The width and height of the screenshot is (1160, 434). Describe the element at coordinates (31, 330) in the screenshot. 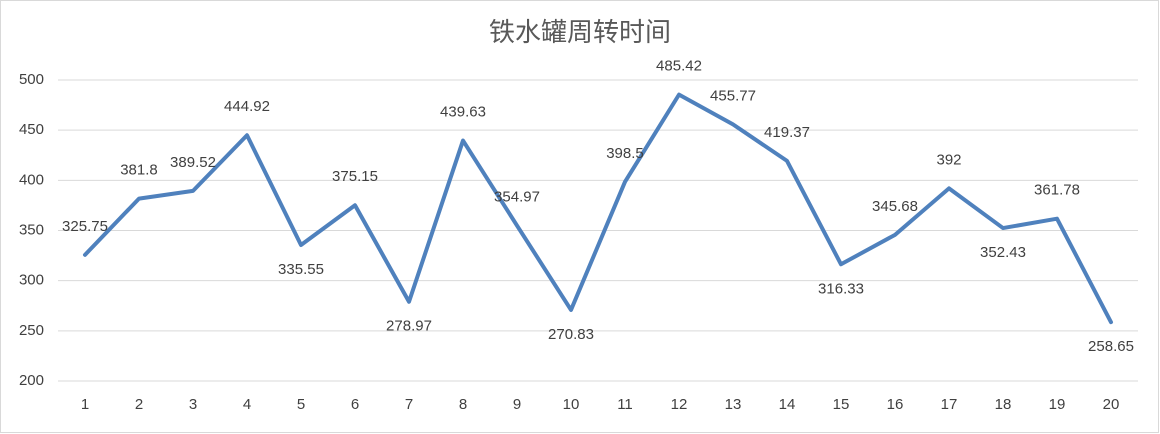

I see `y-tick-label: 250` at that location.